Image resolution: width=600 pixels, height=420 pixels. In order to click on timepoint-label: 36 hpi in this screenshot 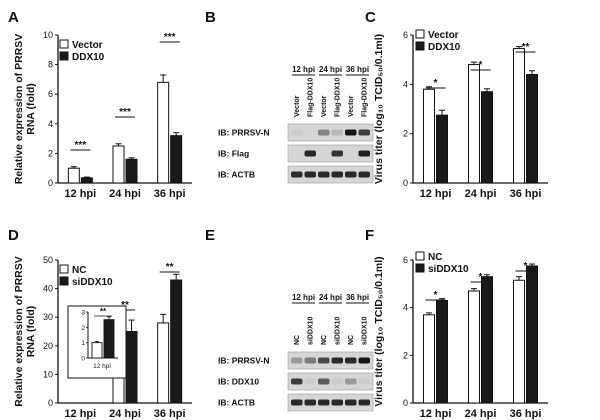, I will do `click(357, 69)`.